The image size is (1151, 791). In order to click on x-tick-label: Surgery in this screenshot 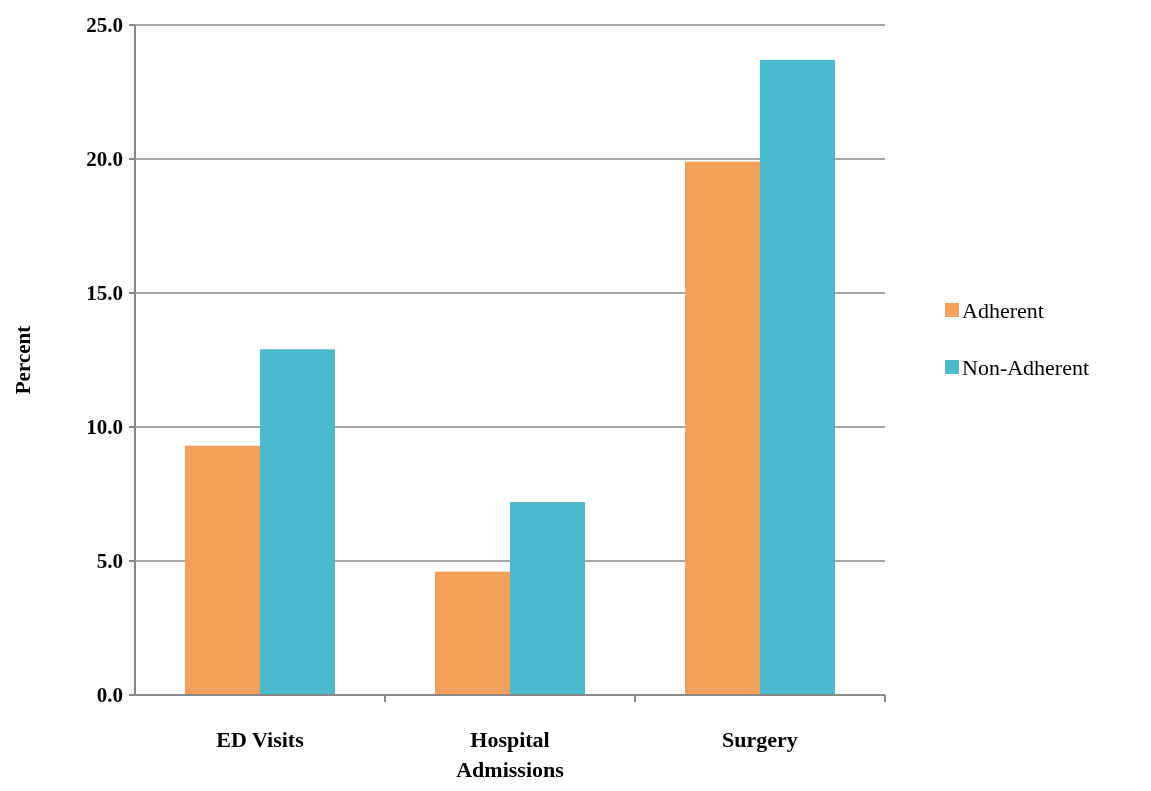, I will do `click(760, 739)`.